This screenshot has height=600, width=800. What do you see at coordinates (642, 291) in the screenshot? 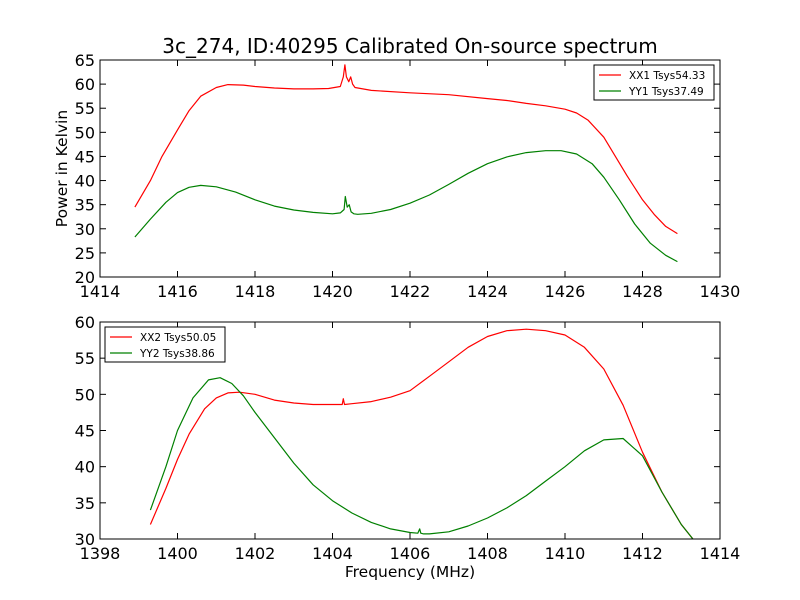
I see `x-tick-label: 1428` at bounding box center [642, 291].